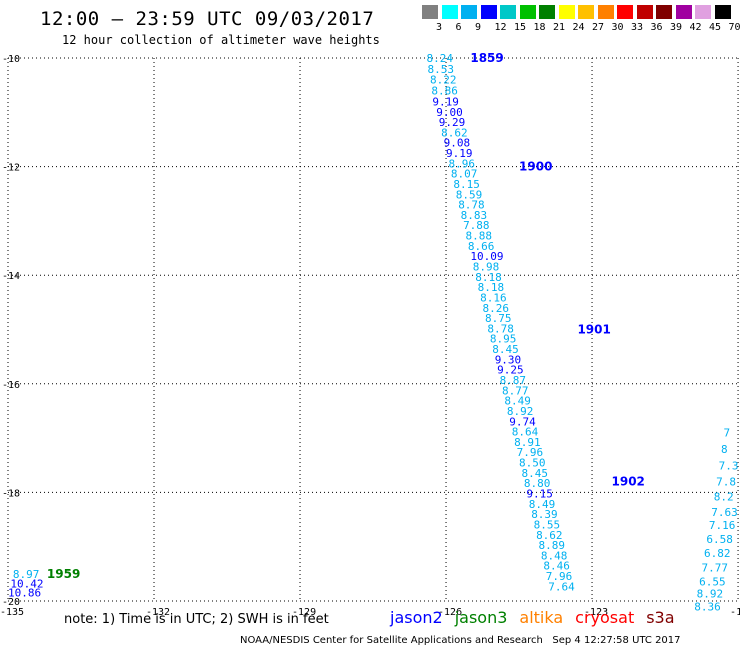  What do you see at coordinates (510, 370) in the screenshot?
I see `wave-height-value: 9.25` at bounding box center [510, 370].